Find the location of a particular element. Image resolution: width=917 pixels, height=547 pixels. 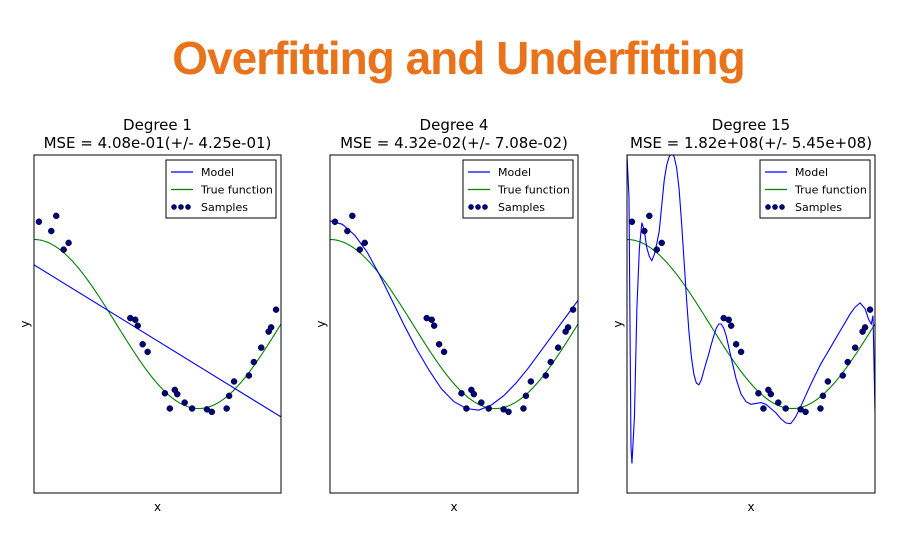

chart-subtitle: MSE = 4.08e-01(+/- 4.25e-01) is located at coordinates (158, 143).